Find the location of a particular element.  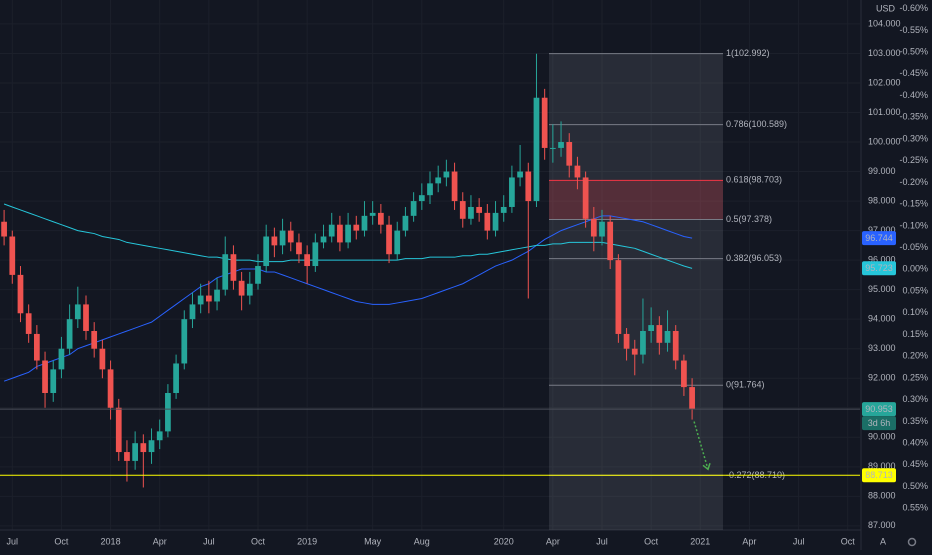

y-tick-label: 98.000 is located at coordinates (882, 200).